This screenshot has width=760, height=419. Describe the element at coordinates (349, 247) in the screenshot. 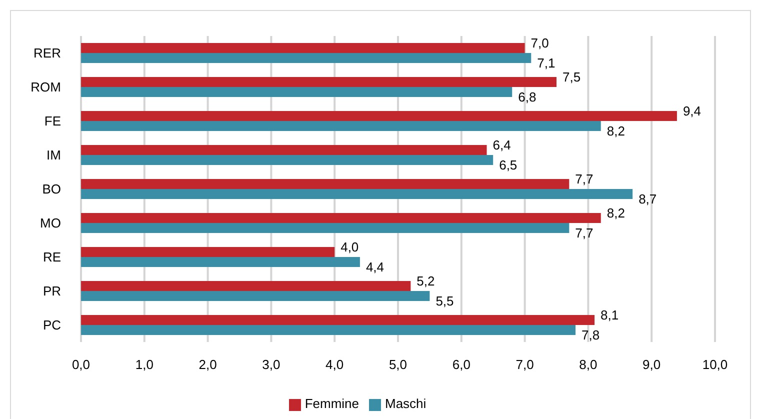

I see `data-label: 4,0` at that location.